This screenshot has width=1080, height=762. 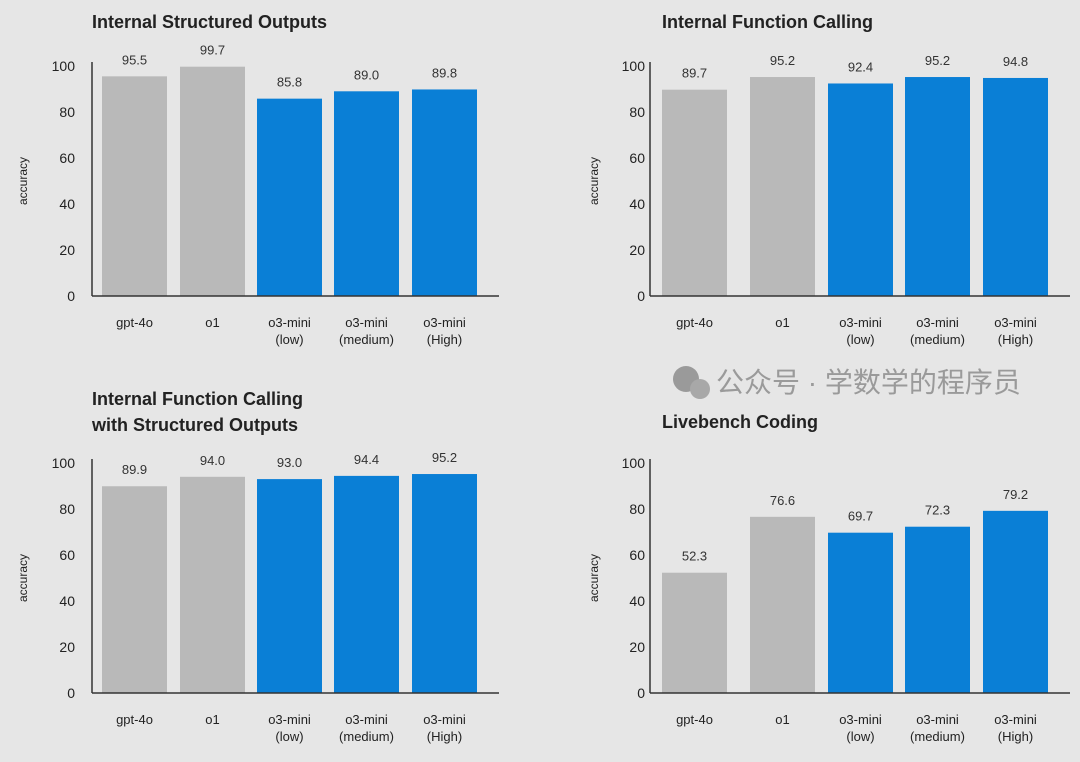 What do you see at coordinates (1015, 61) in the screenshot?
I see `data-label: 94.8` at bounding box center [1015, 61].